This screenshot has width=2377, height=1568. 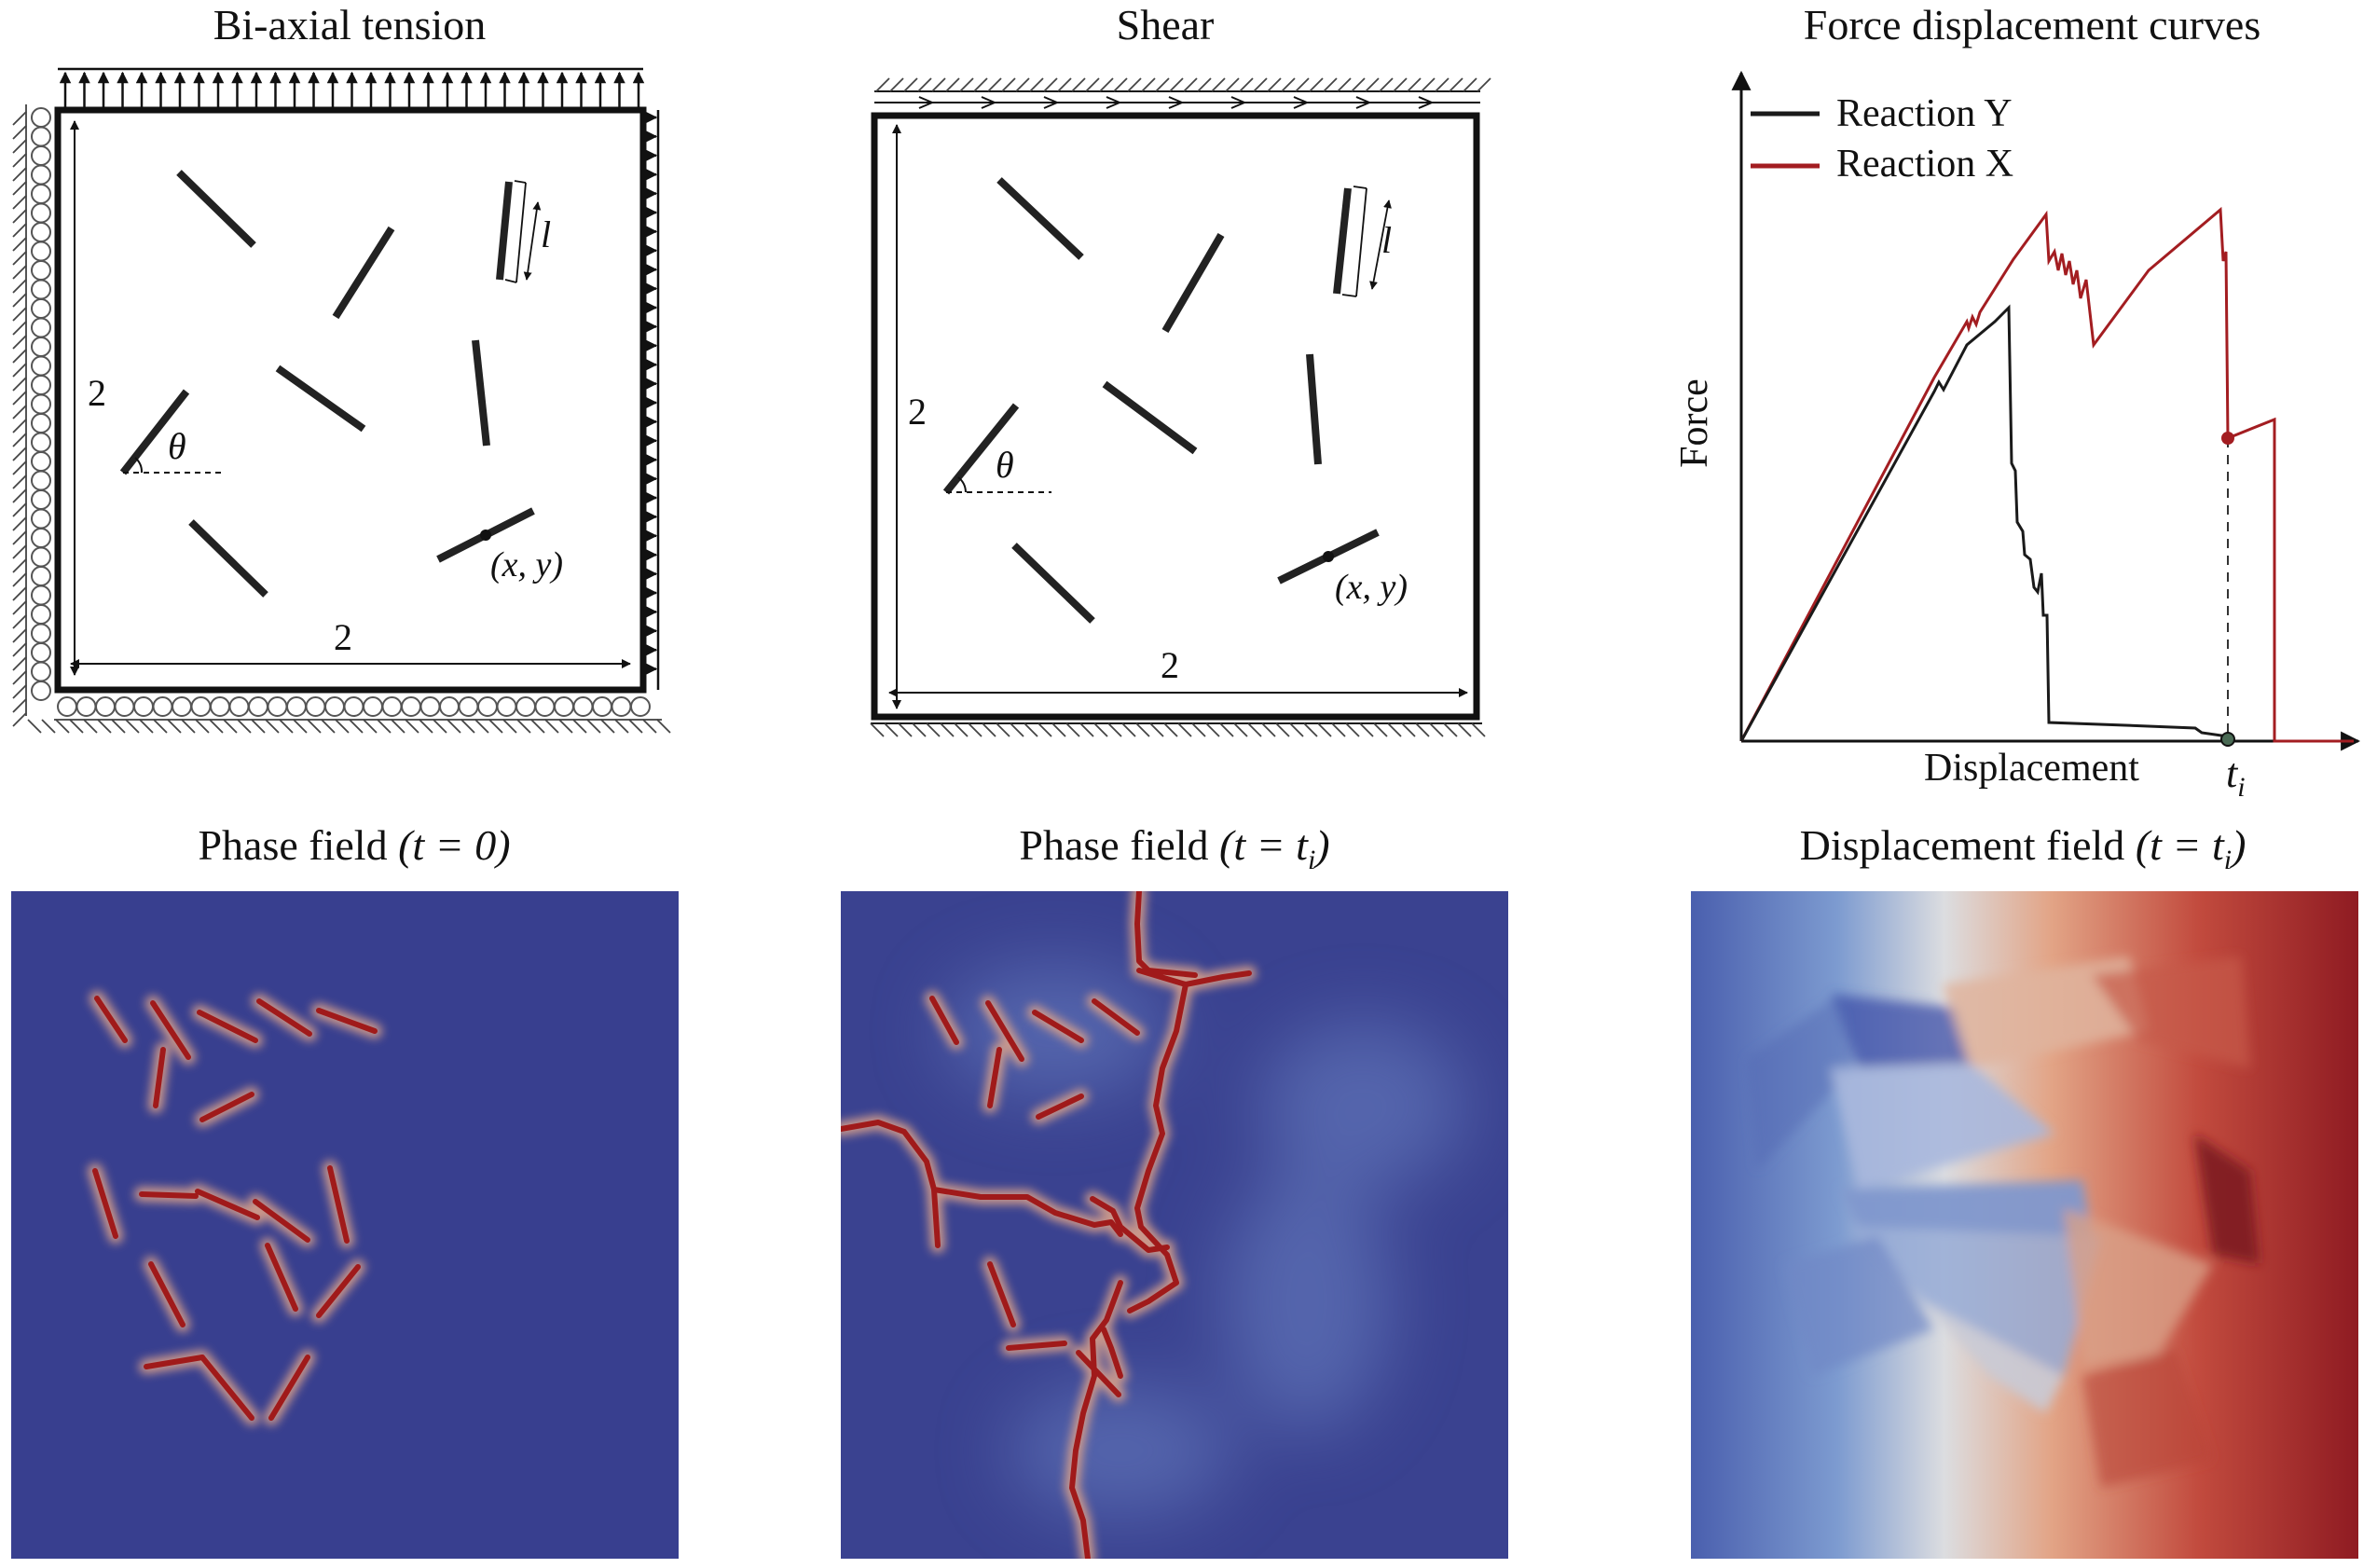 I want to click on phaseti-math-sub: i, so click(x=1311, y=860).